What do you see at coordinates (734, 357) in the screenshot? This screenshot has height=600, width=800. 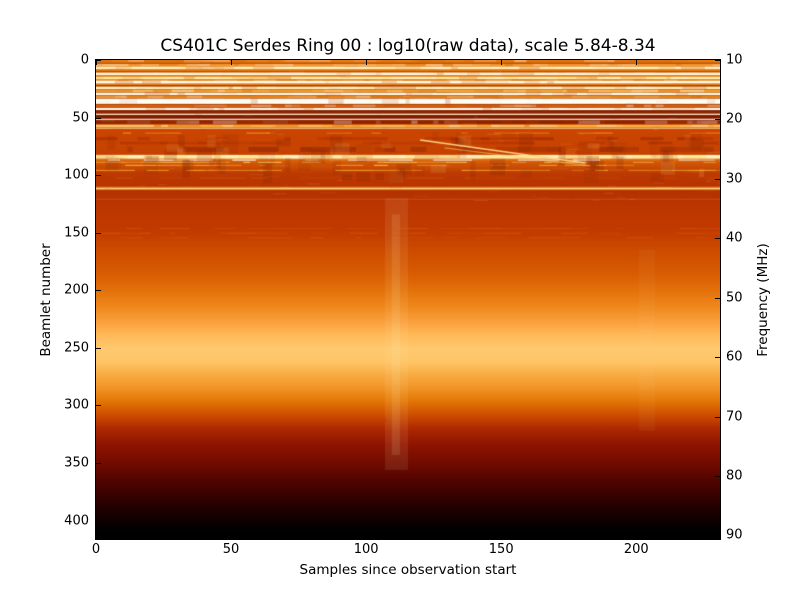 I see `y-right-tick-label: 60` at bounding box center [734, 357].